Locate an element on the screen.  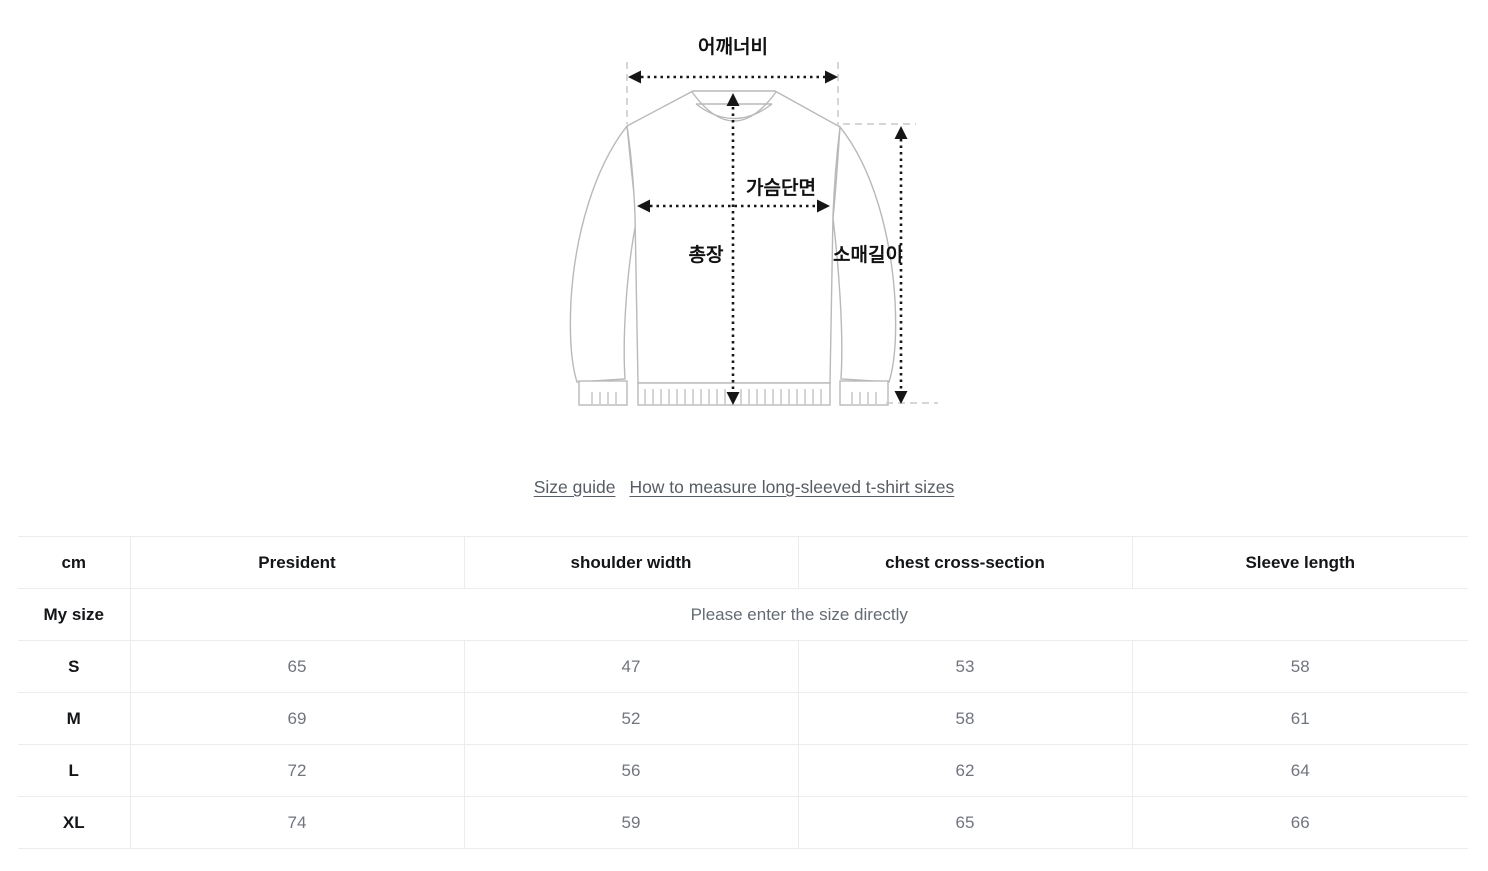
col-header-chest-cross-section: chest cross-section is located at coordinates (965, 562).